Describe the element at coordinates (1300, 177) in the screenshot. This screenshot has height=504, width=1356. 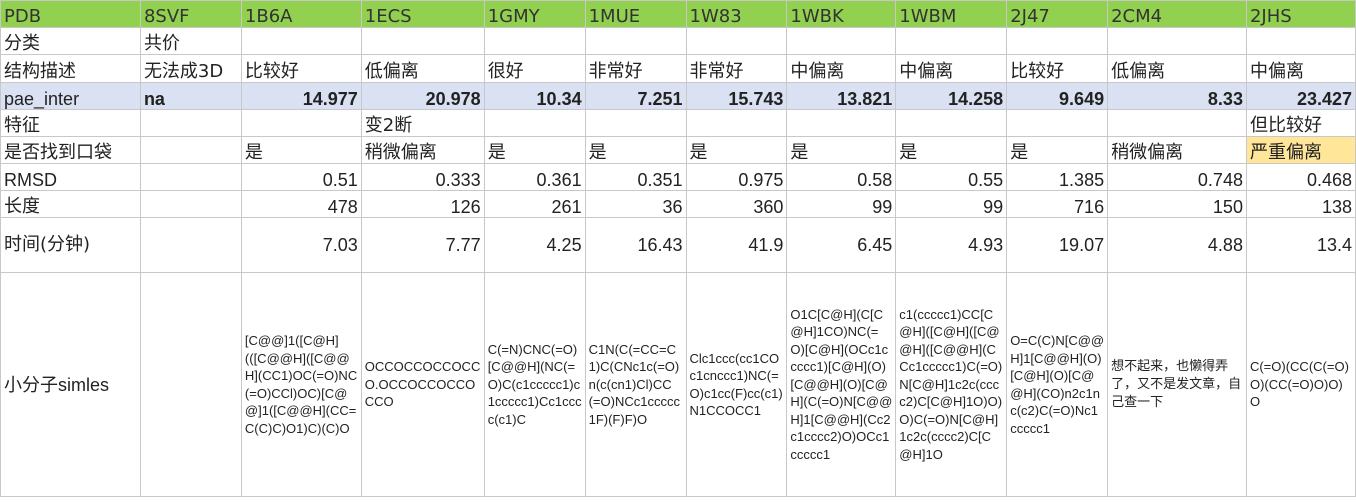
I see `cell: 0.468` at that location.